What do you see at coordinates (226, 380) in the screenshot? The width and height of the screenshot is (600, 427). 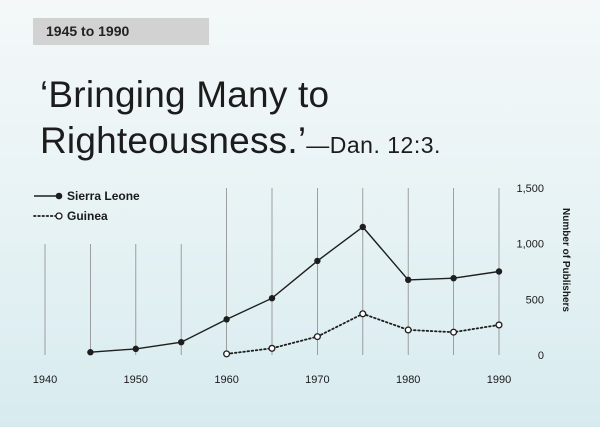 I see `x-tick-label: 1960` at bounding box center [226, 380].